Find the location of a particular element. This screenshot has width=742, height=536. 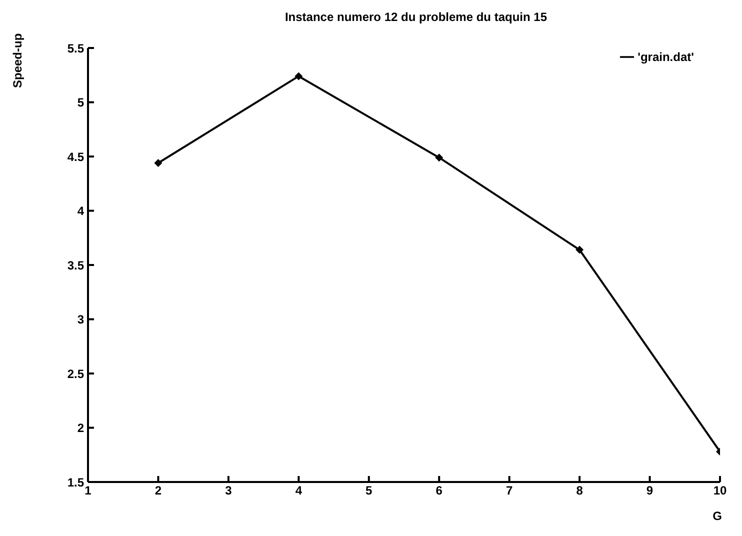

x-tick-label: 10 is located at coordinates (720, 491).